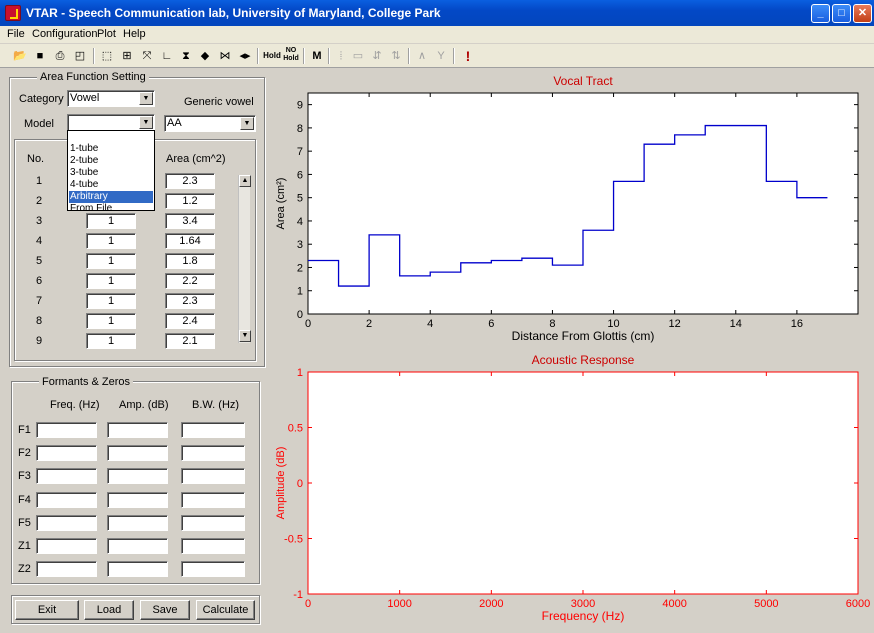 This screenshot has width=874, height=633. What do you see at coordinates (245, 181) in the screenshot?
I see `scroll-up-icon: ▲` at bounding box center [245, 181].